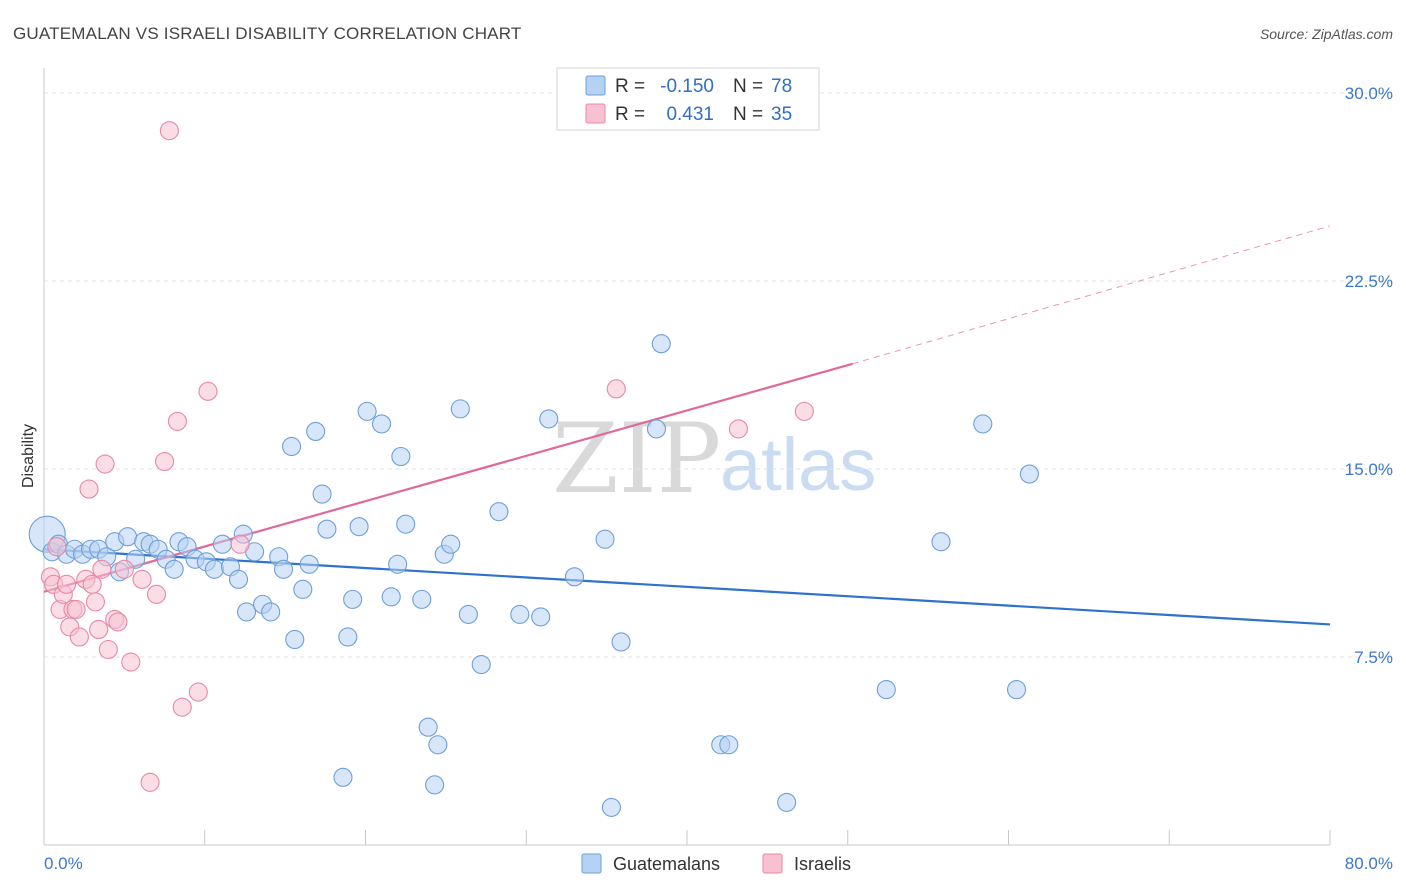  I want to click on y-tick-label-3: 30.0%, so click(1369, 93).